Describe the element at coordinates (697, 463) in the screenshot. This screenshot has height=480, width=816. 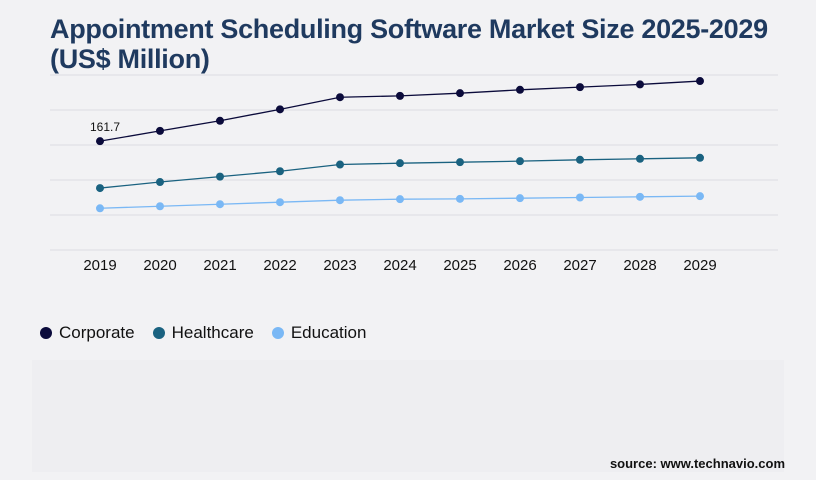
I see `source-credit: source: www.technavio.com` at that location.